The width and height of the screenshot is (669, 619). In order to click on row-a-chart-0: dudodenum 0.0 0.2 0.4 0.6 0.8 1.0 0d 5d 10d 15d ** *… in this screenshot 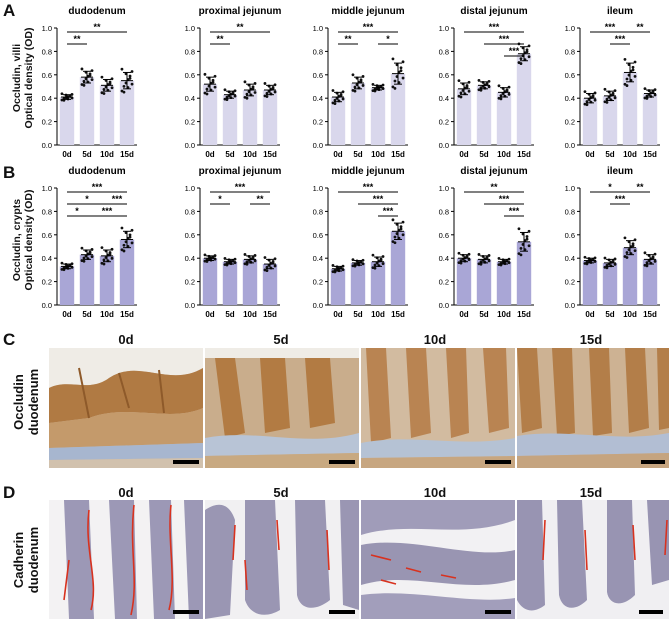, I will do `click(89, 82)`.